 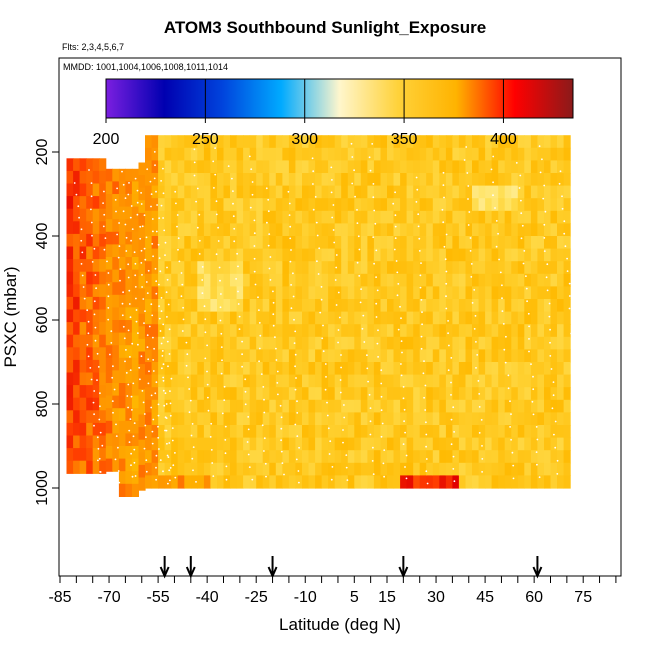 I want to click on colorbar-tick-label: 400, so click(x=503, y=139).